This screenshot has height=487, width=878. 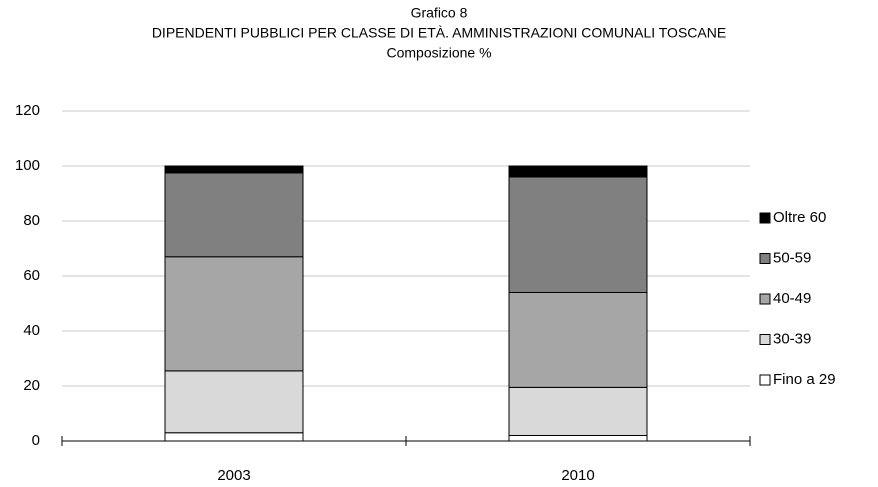 What do you see at coordinates (577, 475) in the screenshot?
I see `x-tick-label: 2010` at bounding box center [577, 475].